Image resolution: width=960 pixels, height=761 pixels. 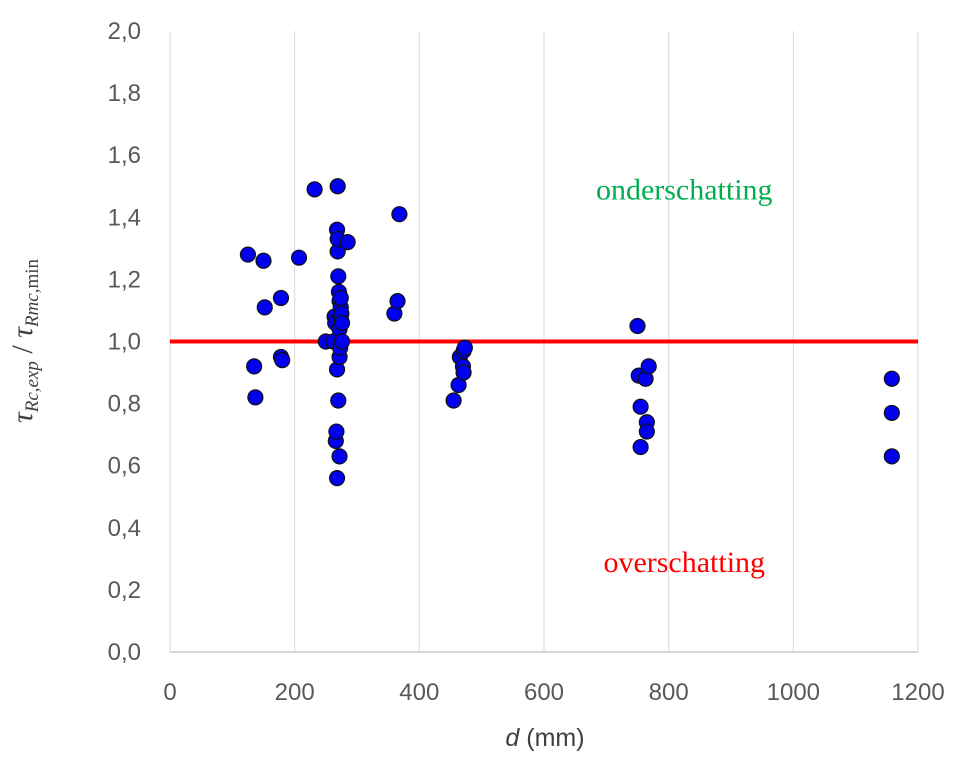 I want to click on annotation-label: onderschatting, so click(x=684, y=189).